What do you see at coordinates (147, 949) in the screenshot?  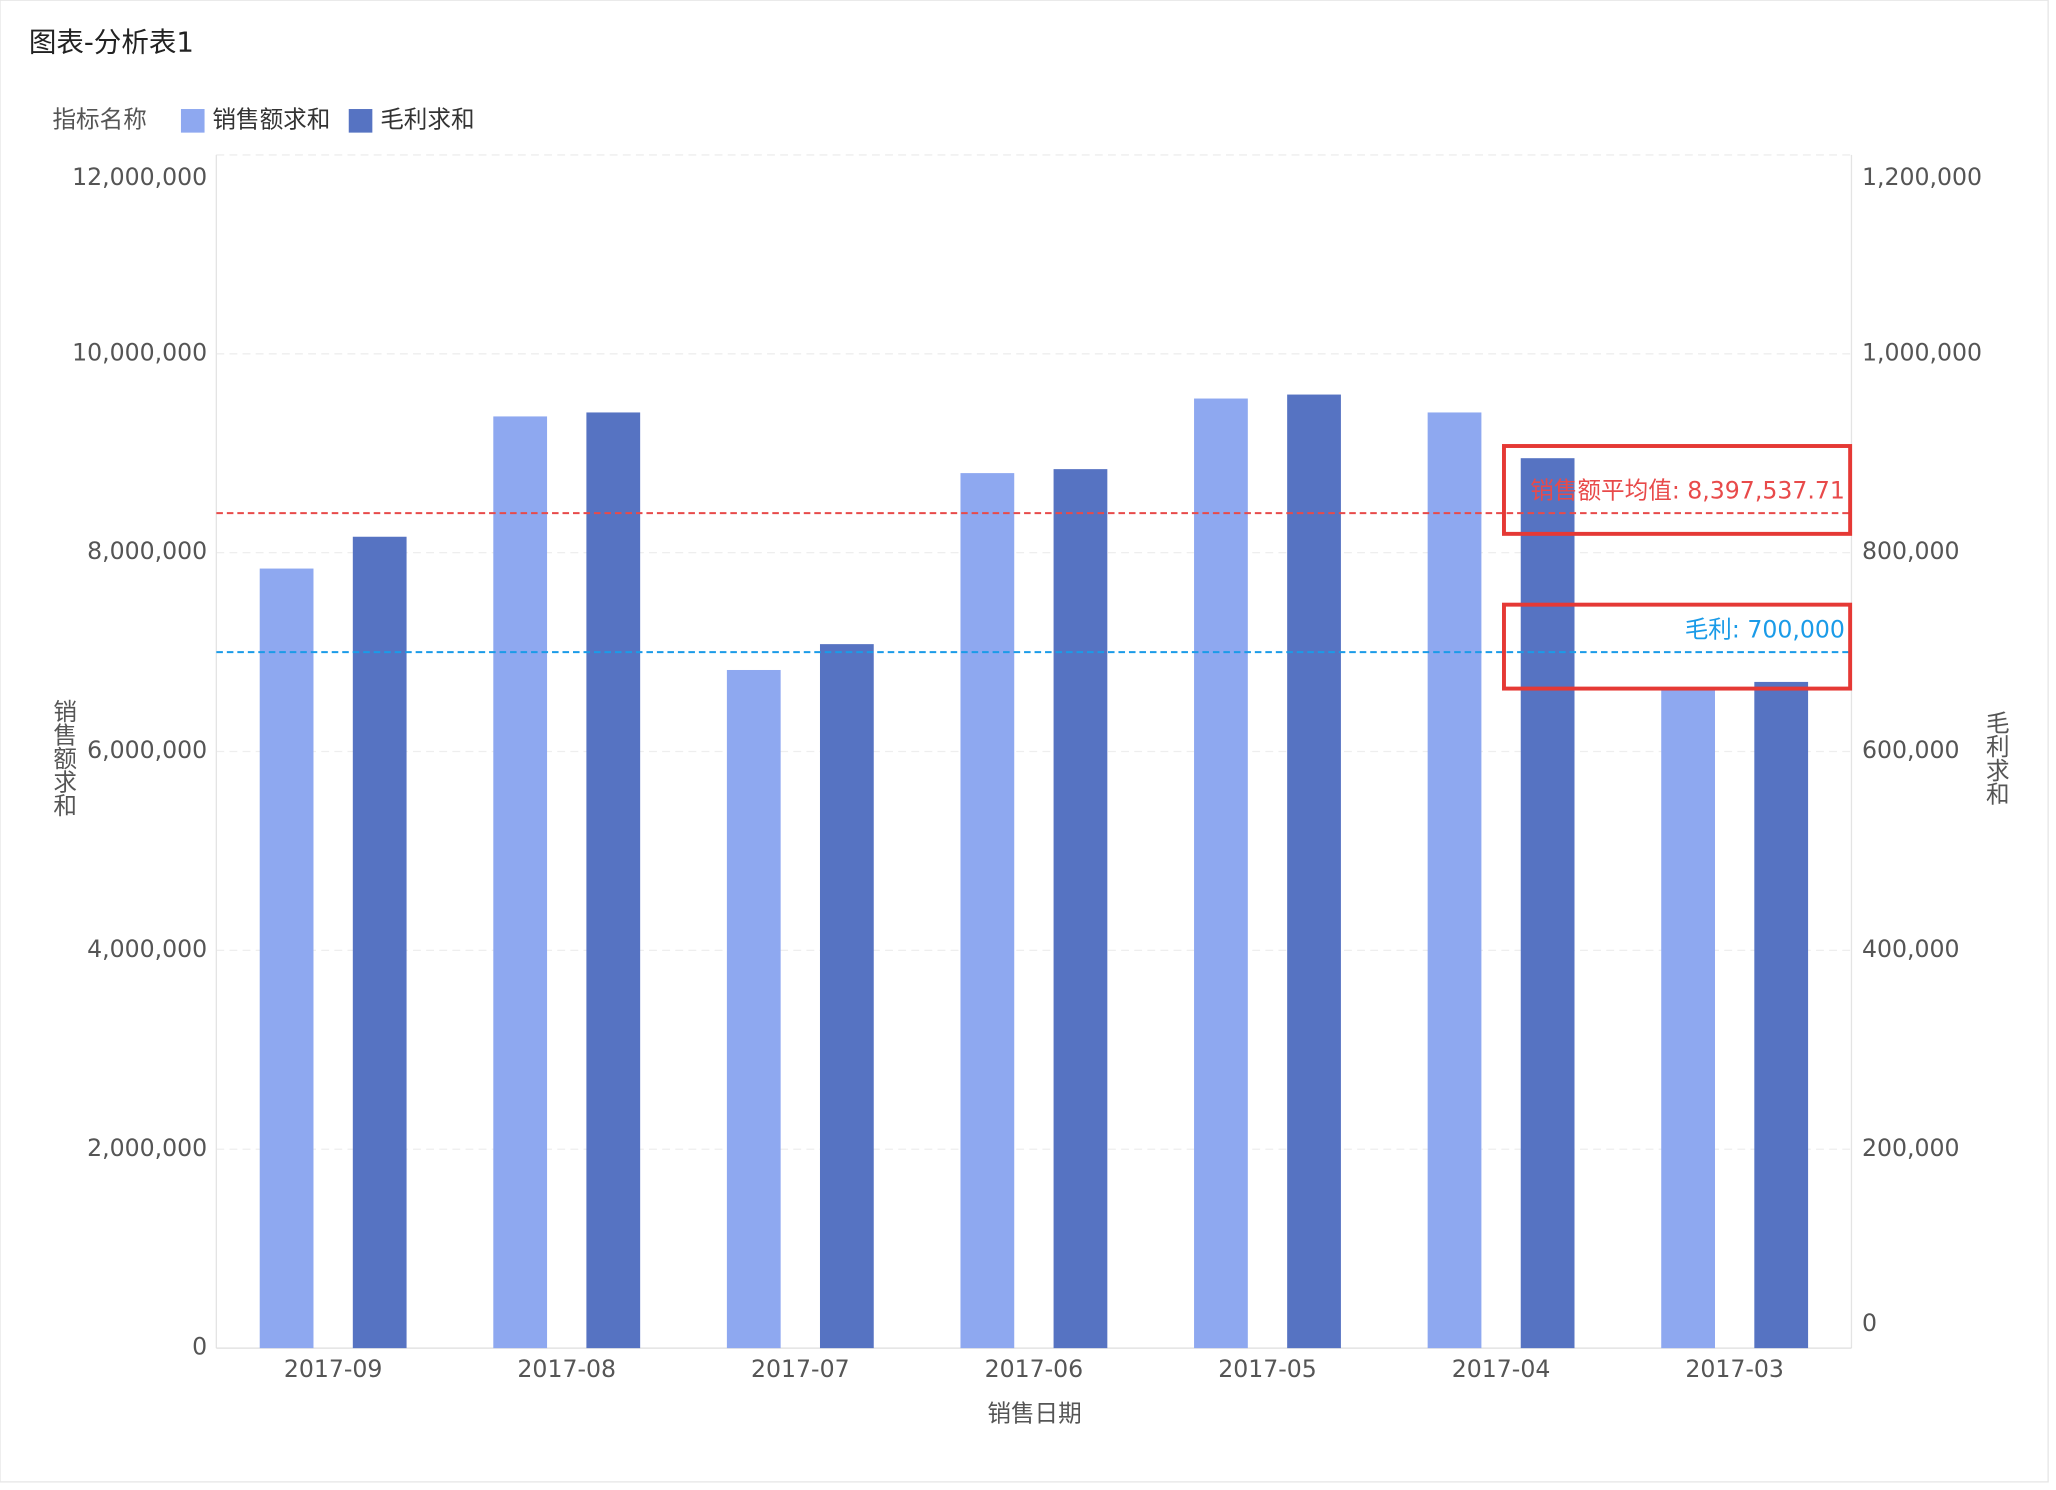 I see `y-tick-label: 4,000,000` at bounding box center [147, 949].